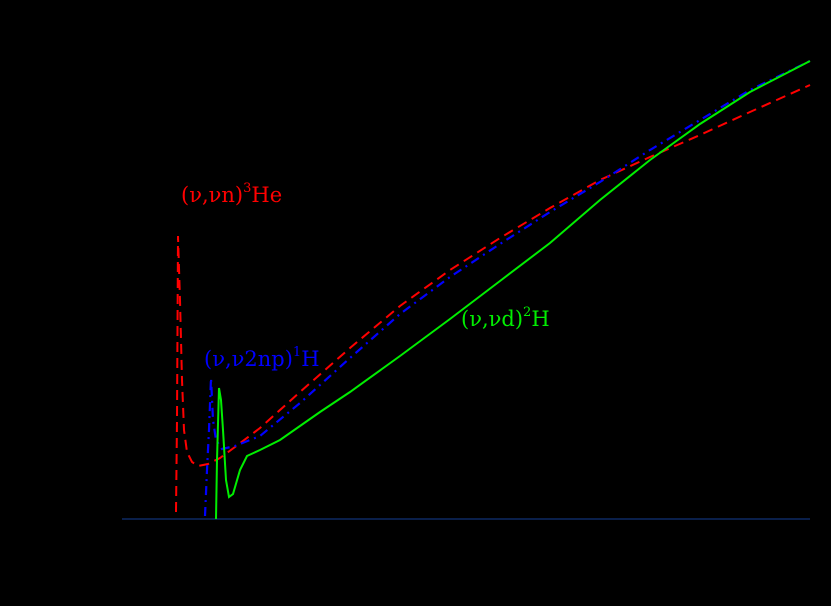 This screenshot has width=831, height=606. Describe the element at coordinates (248, 359) in the screenshot. I see `label-h1-main: (ν,ν2np)` at that location.